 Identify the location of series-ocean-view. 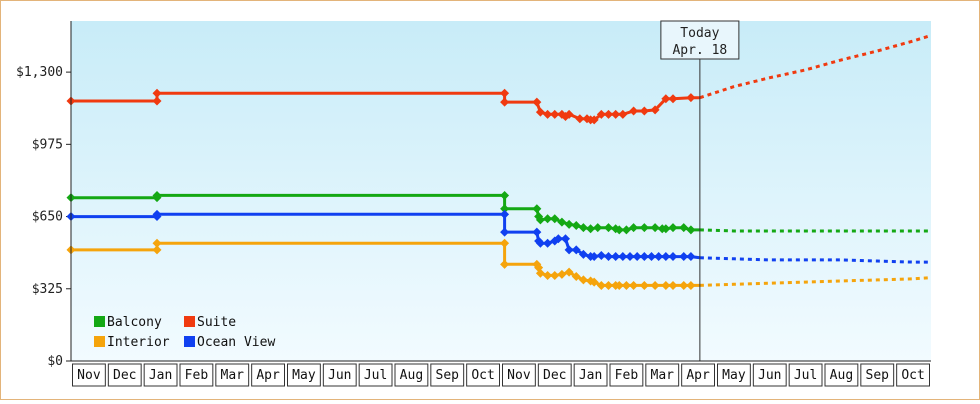
(498, 236).